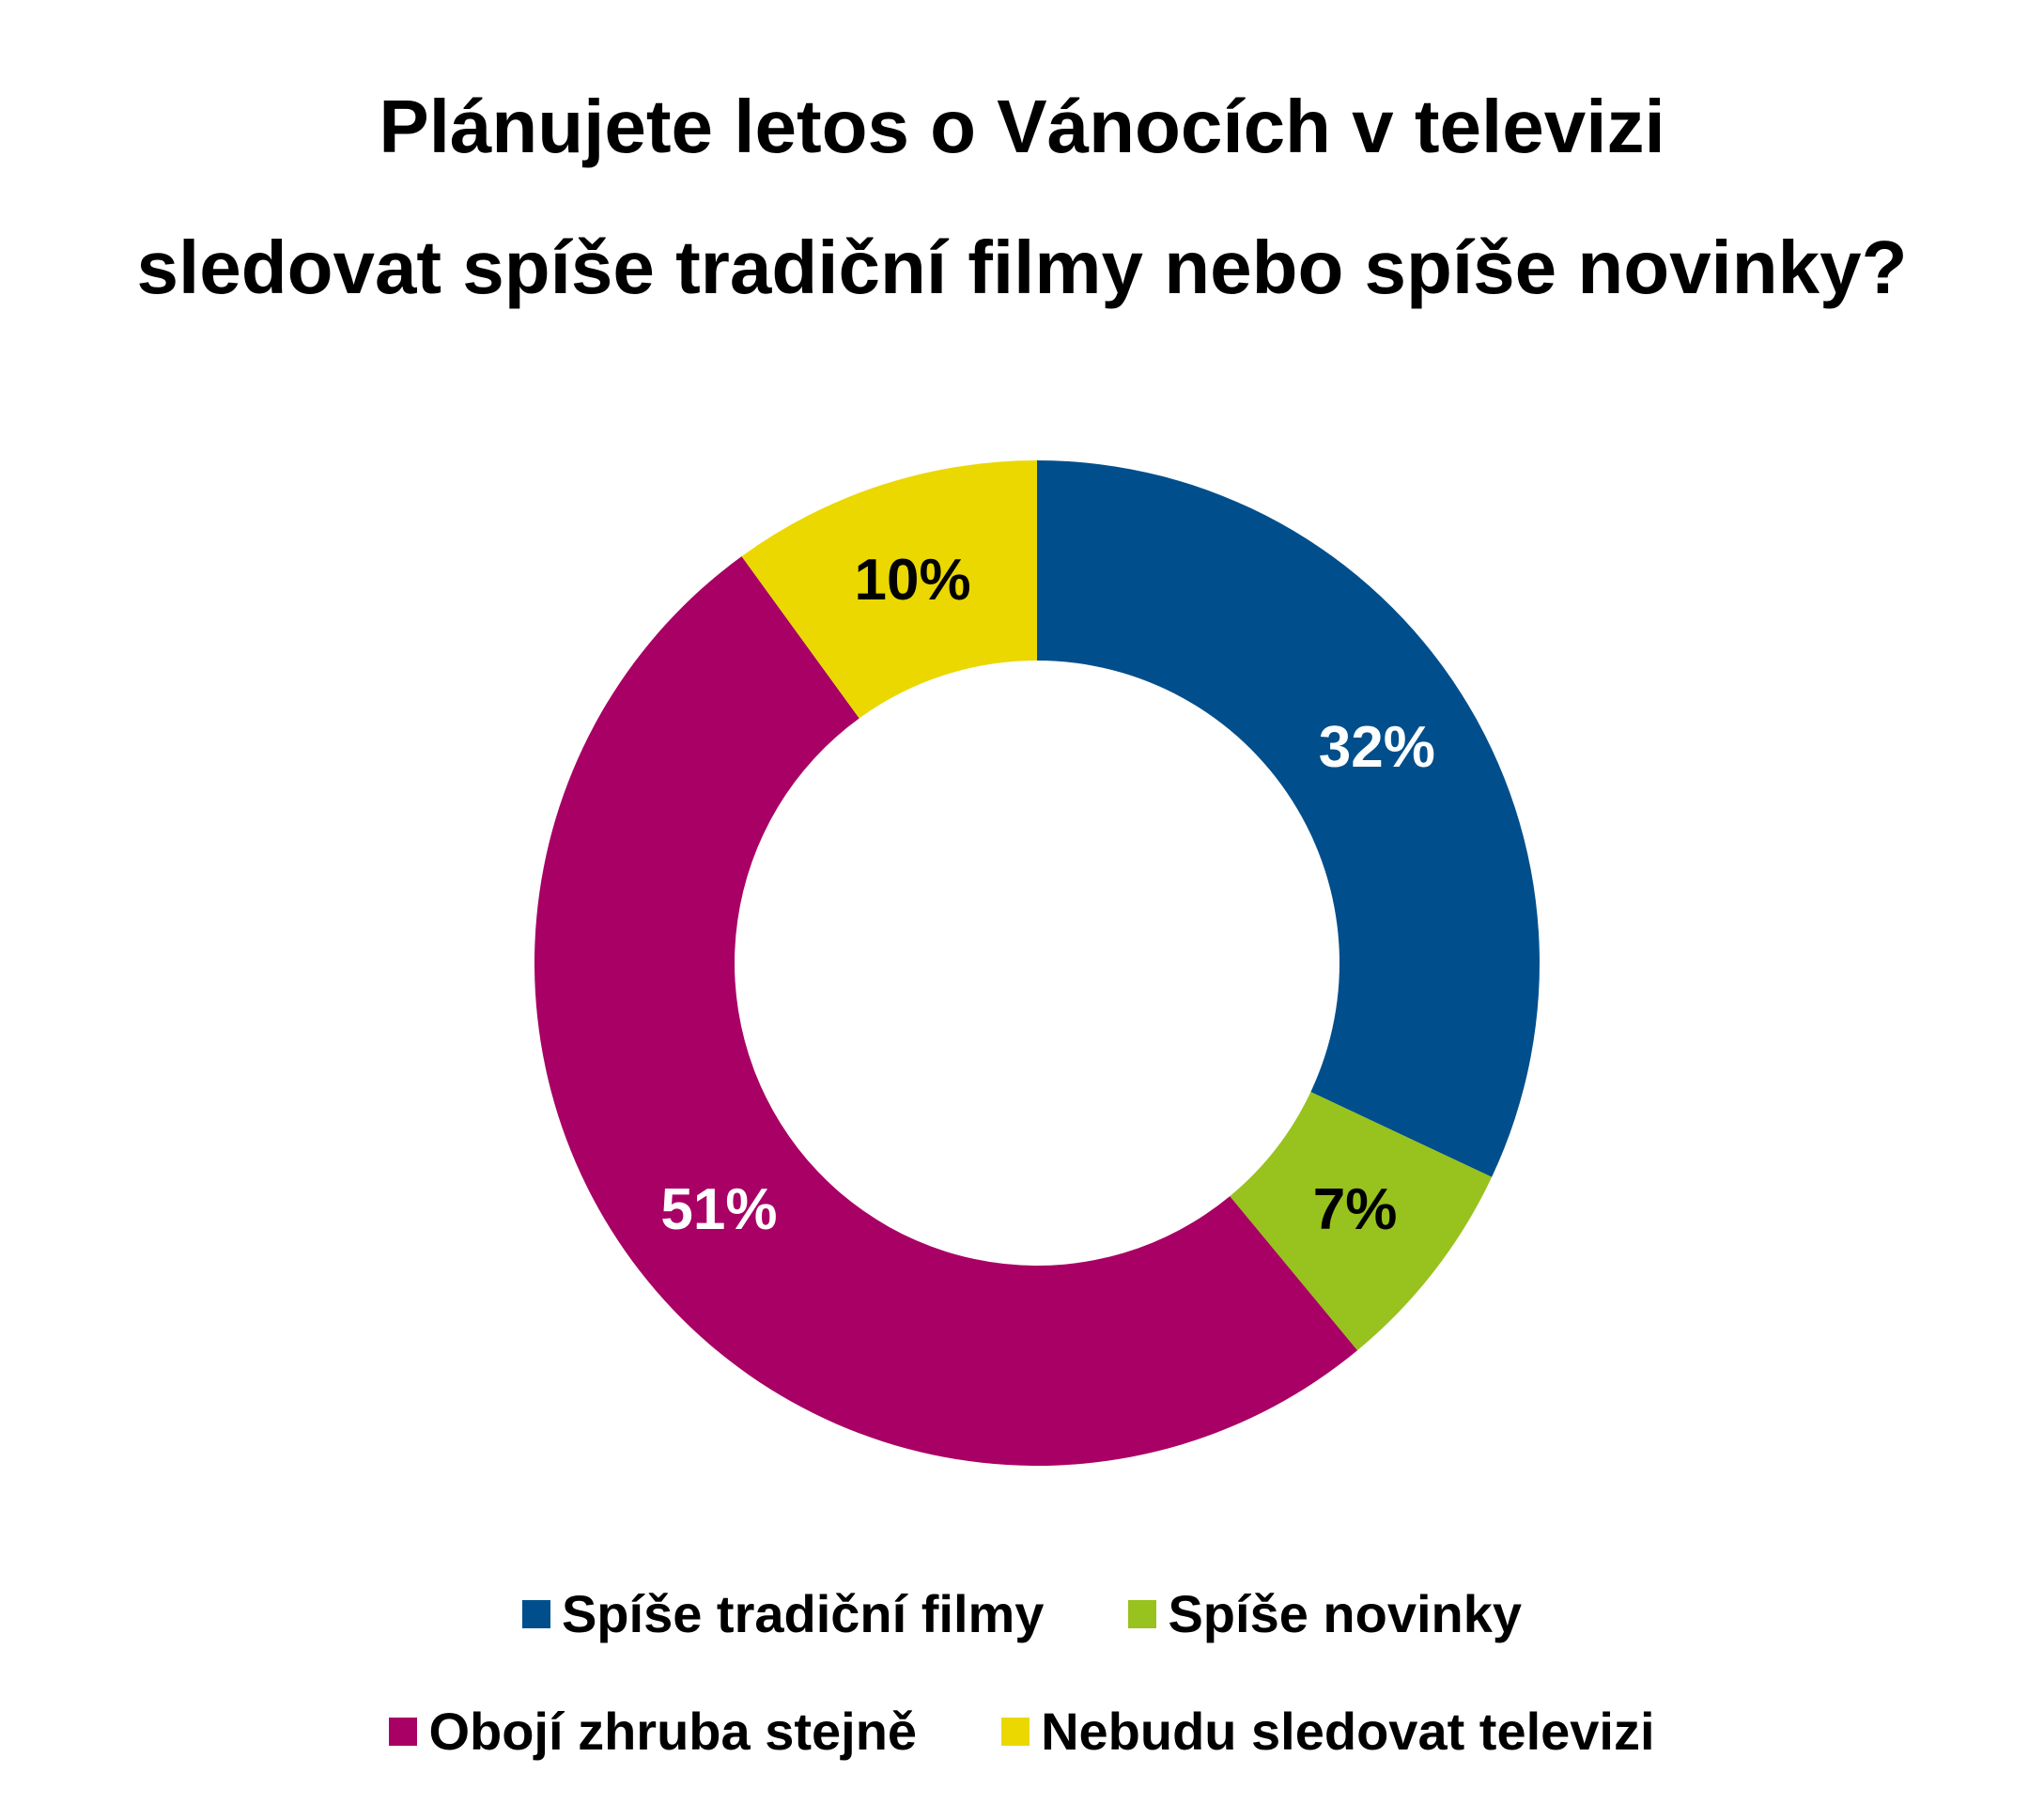 This screenshot has height=1804, width=2044. I want to click on legend-item-oboji-zhruba-stejne: Obojí zhruba stejně, so click(653, 1731).